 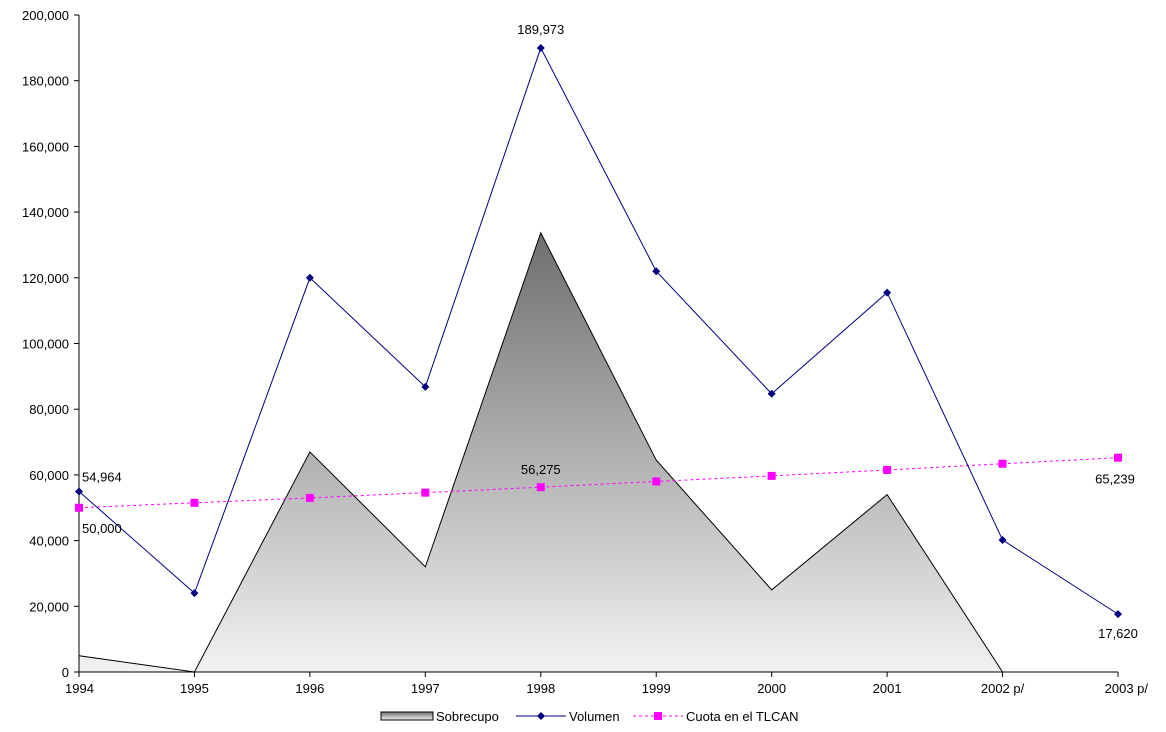 I want to click on x-tick-label: 1994, so click(x=79, y=688).